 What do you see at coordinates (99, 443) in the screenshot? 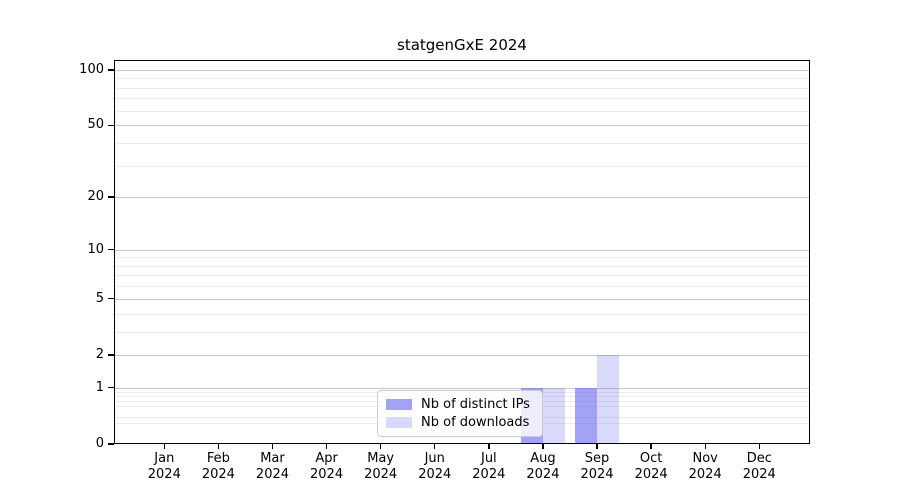
I see `y-tick-label: 0` at bounding box center [99, 443].